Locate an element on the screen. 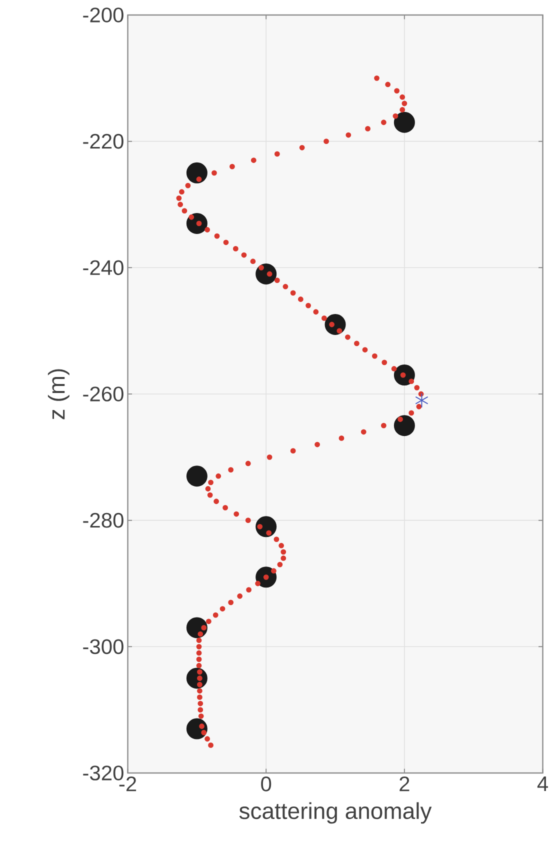 This screenshot has height=868, width=552. y-tick-label: -280 is located at coordinates (103, 520).